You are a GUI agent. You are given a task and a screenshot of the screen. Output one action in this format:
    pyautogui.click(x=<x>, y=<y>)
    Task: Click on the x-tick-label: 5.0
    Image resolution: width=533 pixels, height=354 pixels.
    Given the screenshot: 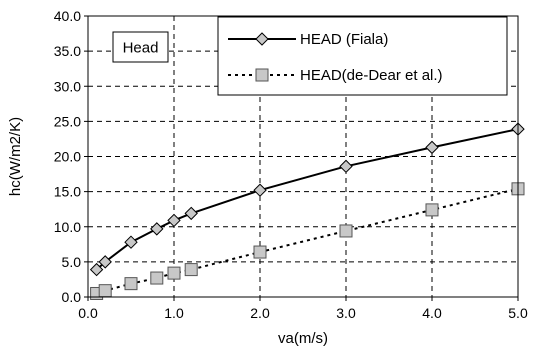 What is the action you would take?
    pyautogui.click(x=518, y=313)
    